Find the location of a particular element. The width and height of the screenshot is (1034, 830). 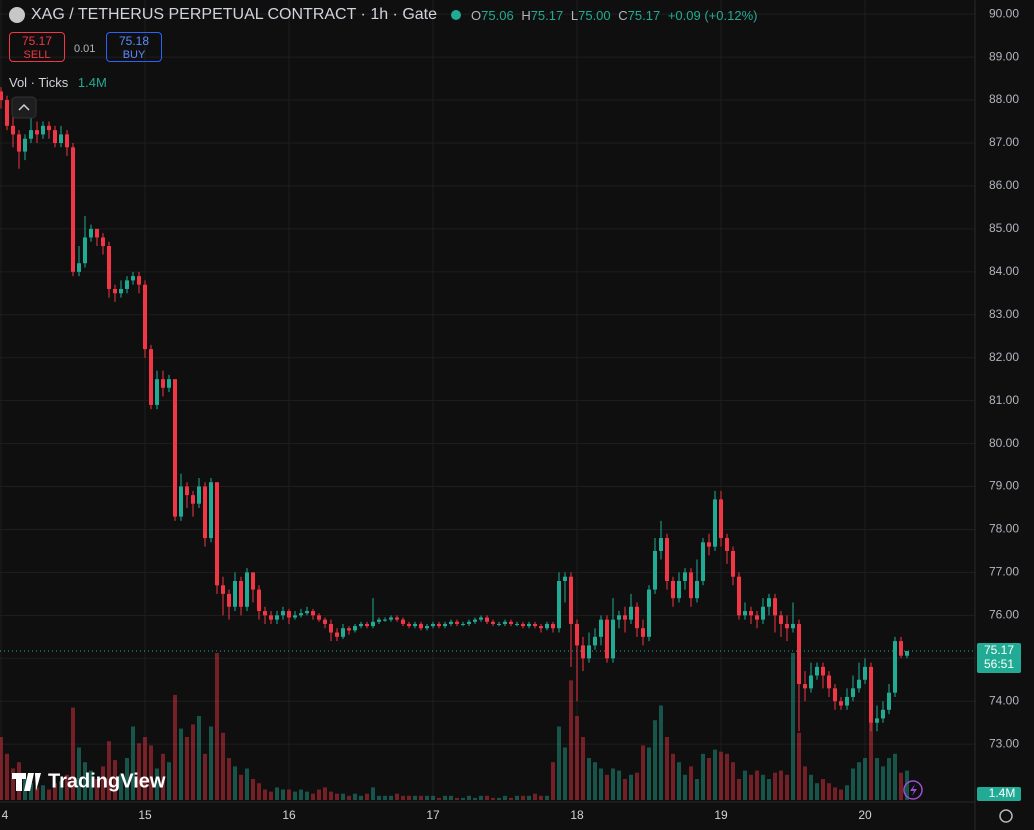

y-tick-label: 89.00 is located at coordinates (1004, 56).